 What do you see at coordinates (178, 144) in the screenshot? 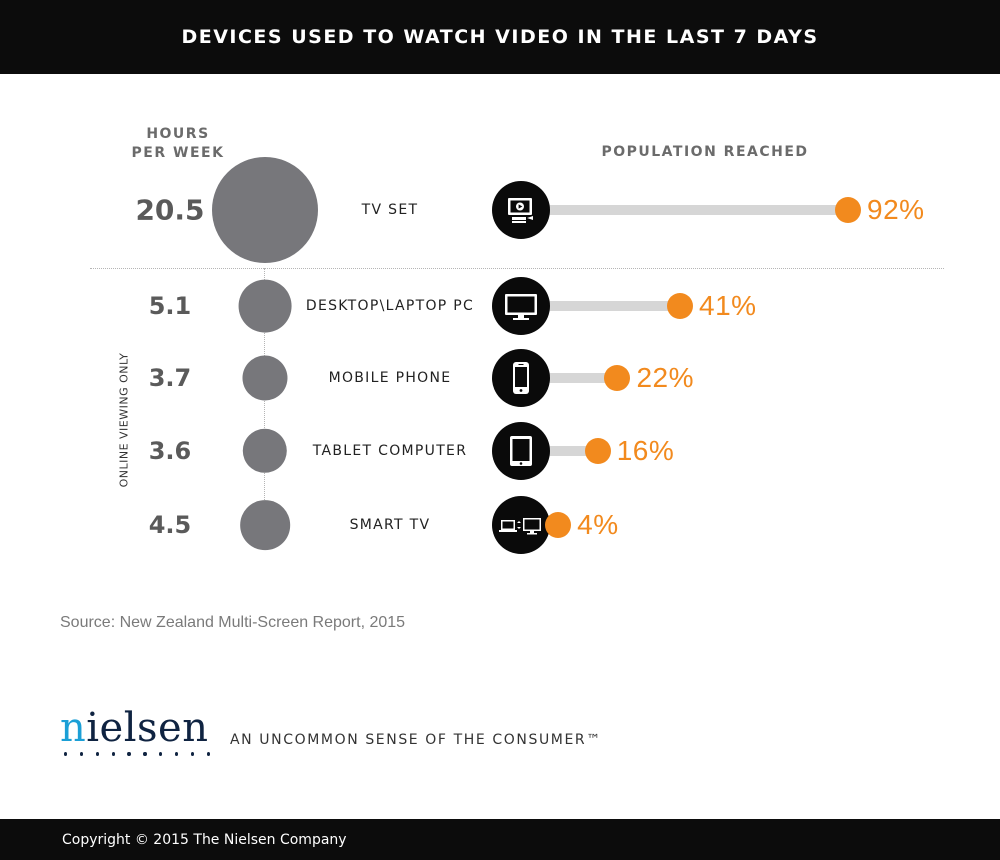
I see `hours-column-heading: HOURS PER WEEK` at bounding box center [178, 144].